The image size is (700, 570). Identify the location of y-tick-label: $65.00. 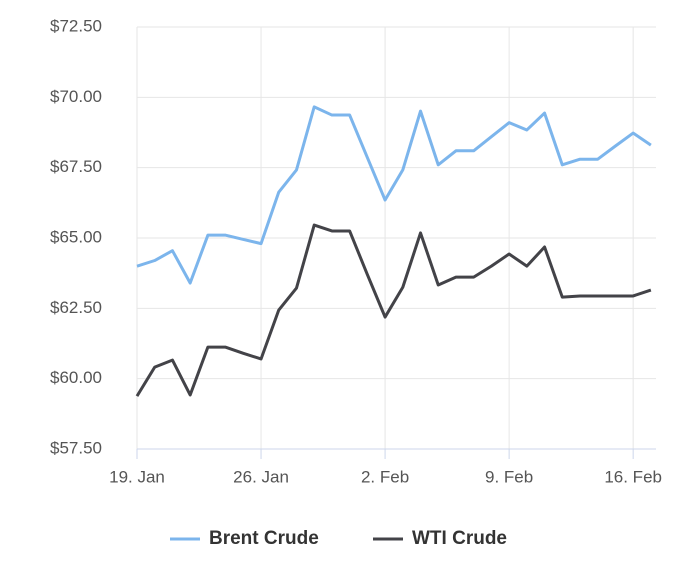
(76, 236).